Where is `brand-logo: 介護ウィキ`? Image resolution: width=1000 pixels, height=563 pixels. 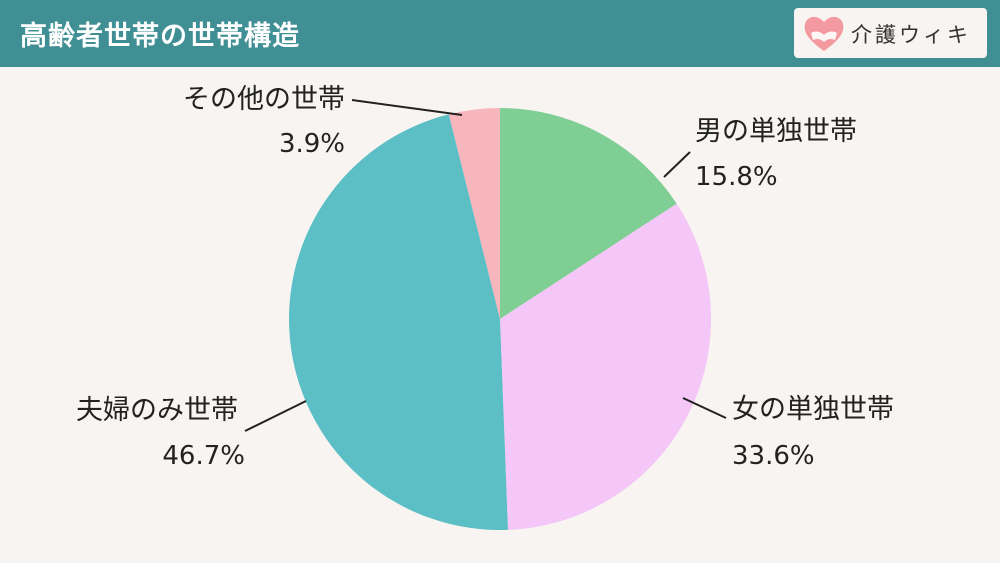
brand-logo: 介護ウィキ is located at coordinates (890, 33).